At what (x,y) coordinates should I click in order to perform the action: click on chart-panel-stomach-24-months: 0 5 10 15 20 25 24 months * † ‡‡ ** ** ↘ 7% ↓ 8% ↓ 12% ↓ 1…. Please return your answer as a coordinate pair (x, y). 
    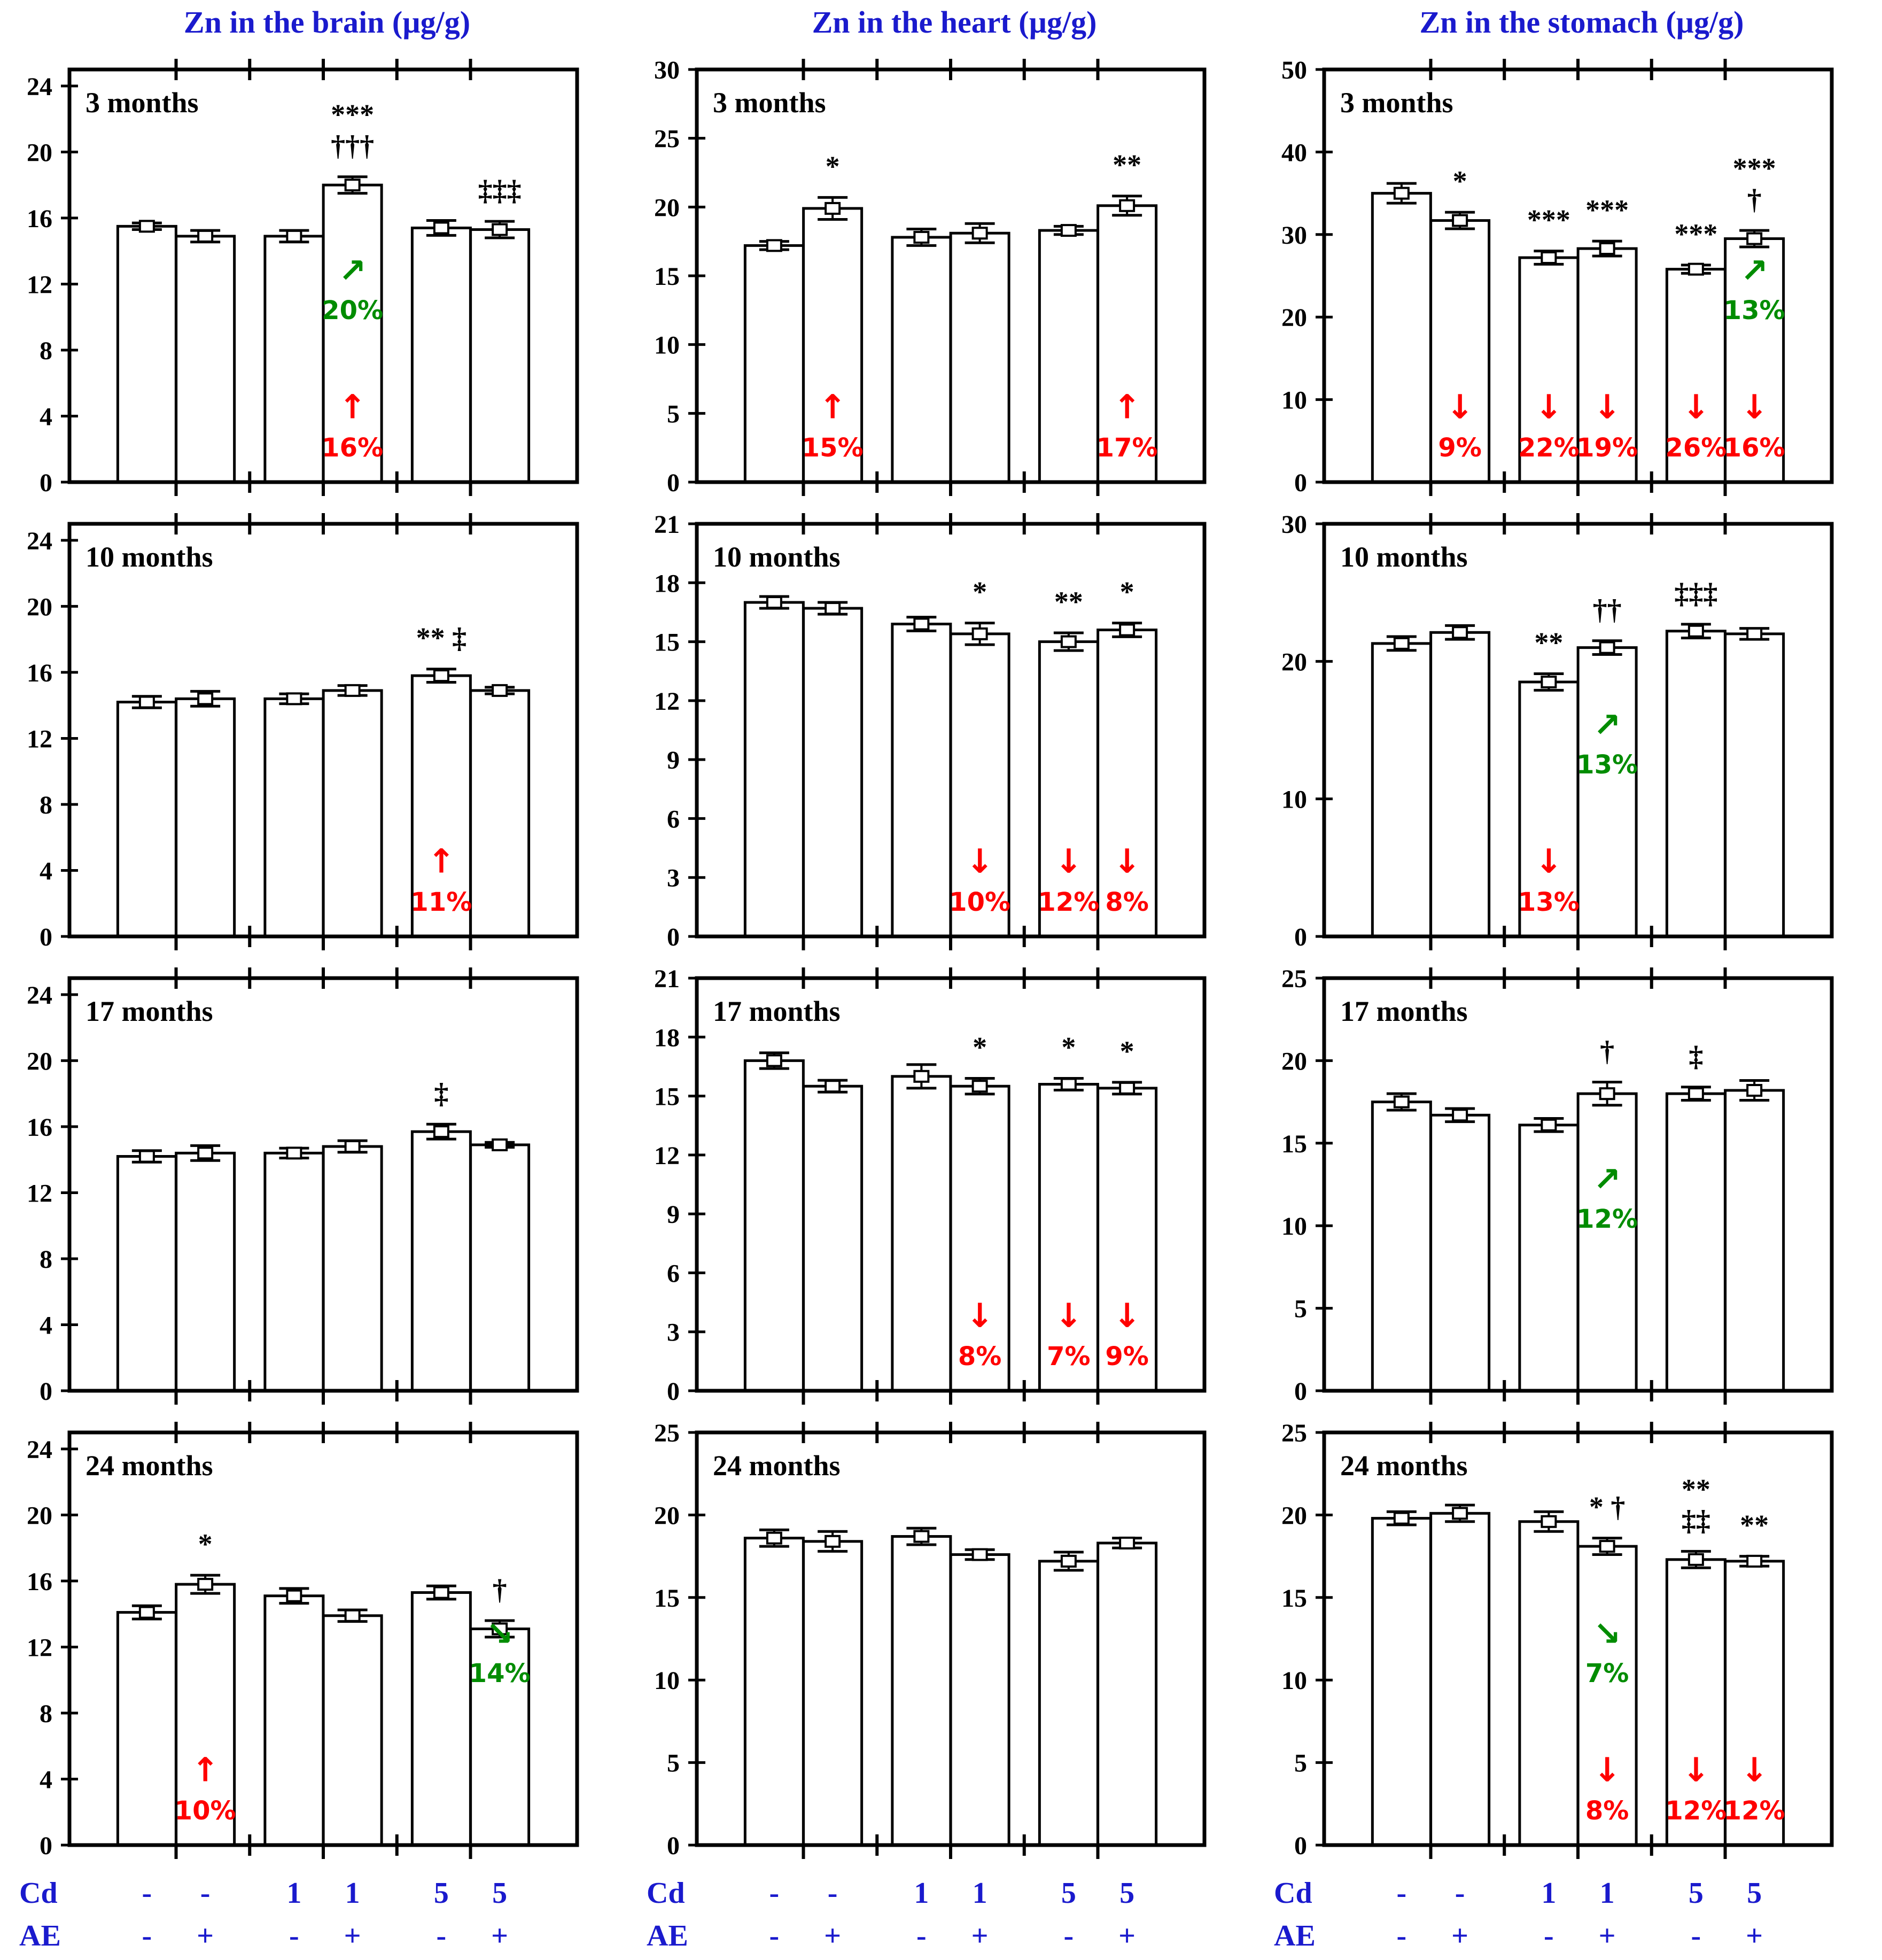
    Looking at the image, I should click on (1568, 1641).